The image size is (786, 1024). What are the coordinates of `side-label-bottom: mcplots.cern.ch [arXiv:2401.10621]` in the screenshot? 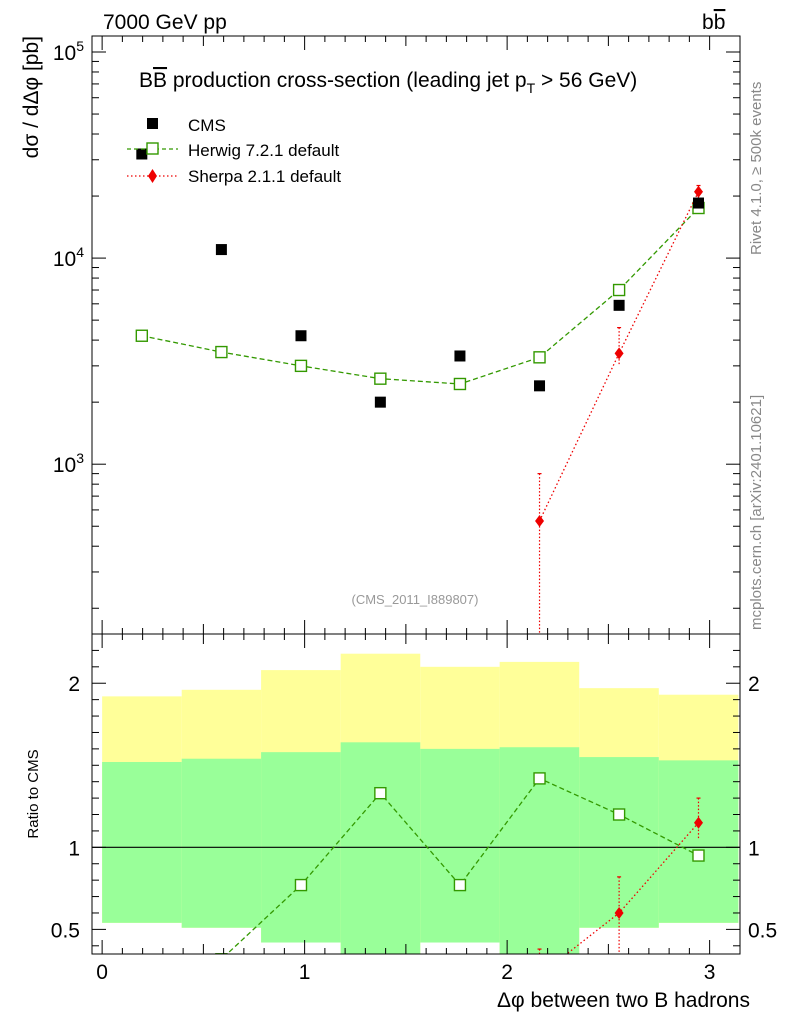 It's located at (756, 512).